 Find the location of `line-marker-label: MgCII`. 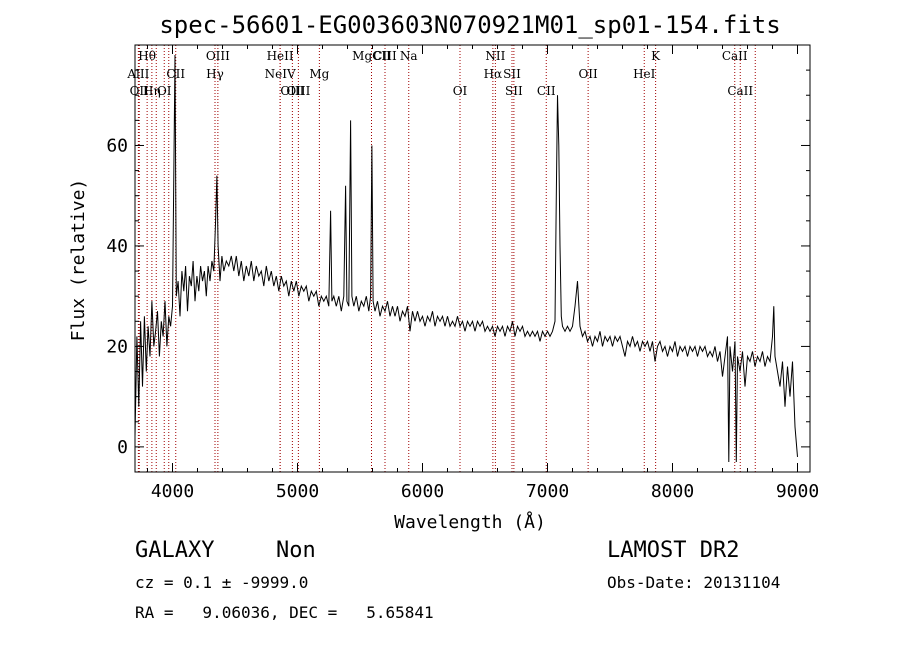

line-marker-label: MgCII is located at coordinates (371, 56).